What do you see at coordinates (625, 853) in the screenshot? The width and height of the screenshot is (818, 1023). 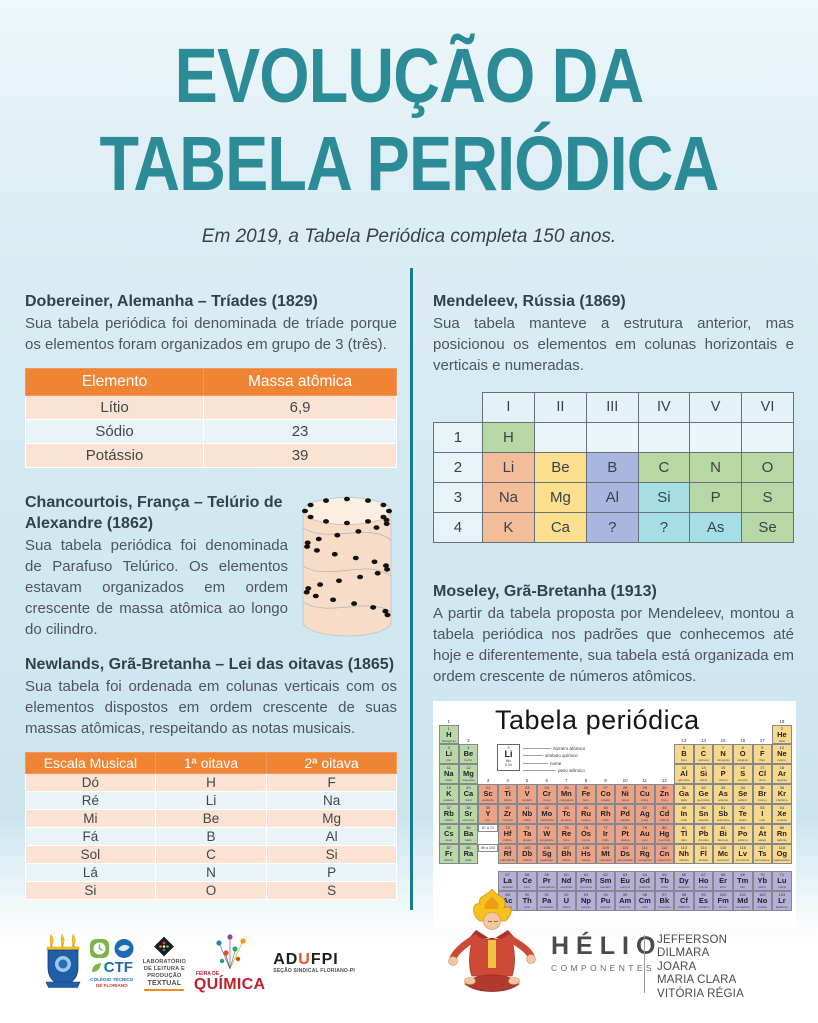 I see `element-Ds: 110 Ds darmstádtio` at bounding box center [625, 853].